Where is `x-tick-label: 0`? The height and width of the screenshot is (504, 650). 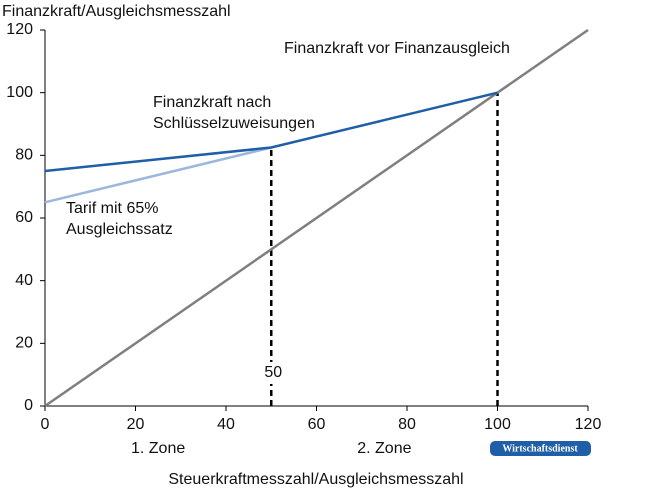
x-tick-label: 0 is located at coordinates (45, 424).